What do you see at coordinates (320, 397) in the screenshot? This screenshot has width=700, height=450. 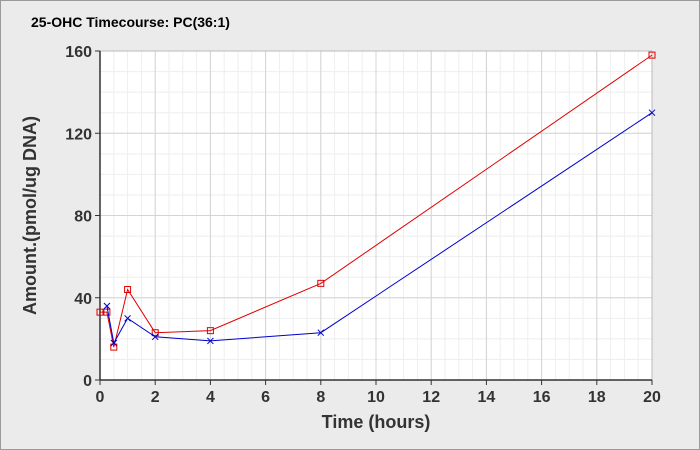 I see `x-tick-label: 8` at bounding box center [320, 397].